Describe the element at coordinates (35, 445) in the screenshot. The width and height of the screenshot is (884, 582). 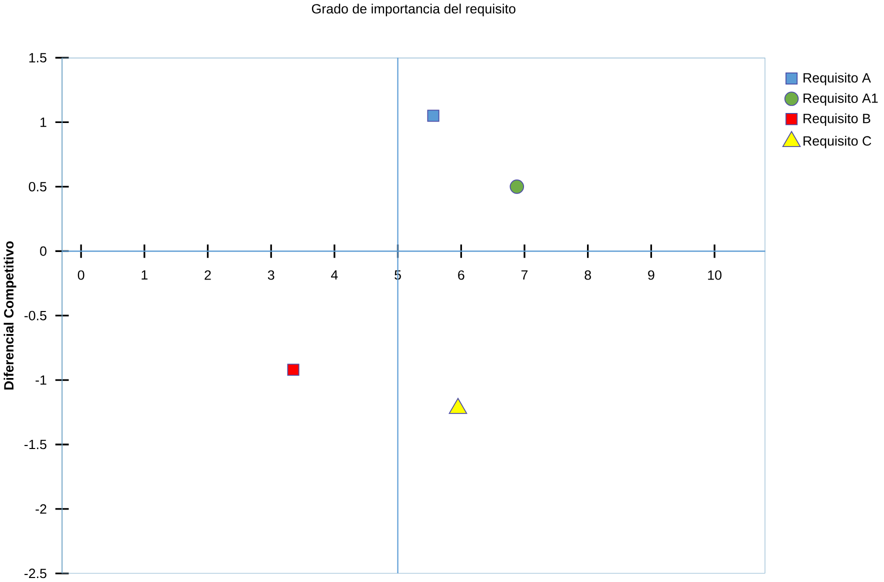
I see `y-tick-label: -1.5` at that location.